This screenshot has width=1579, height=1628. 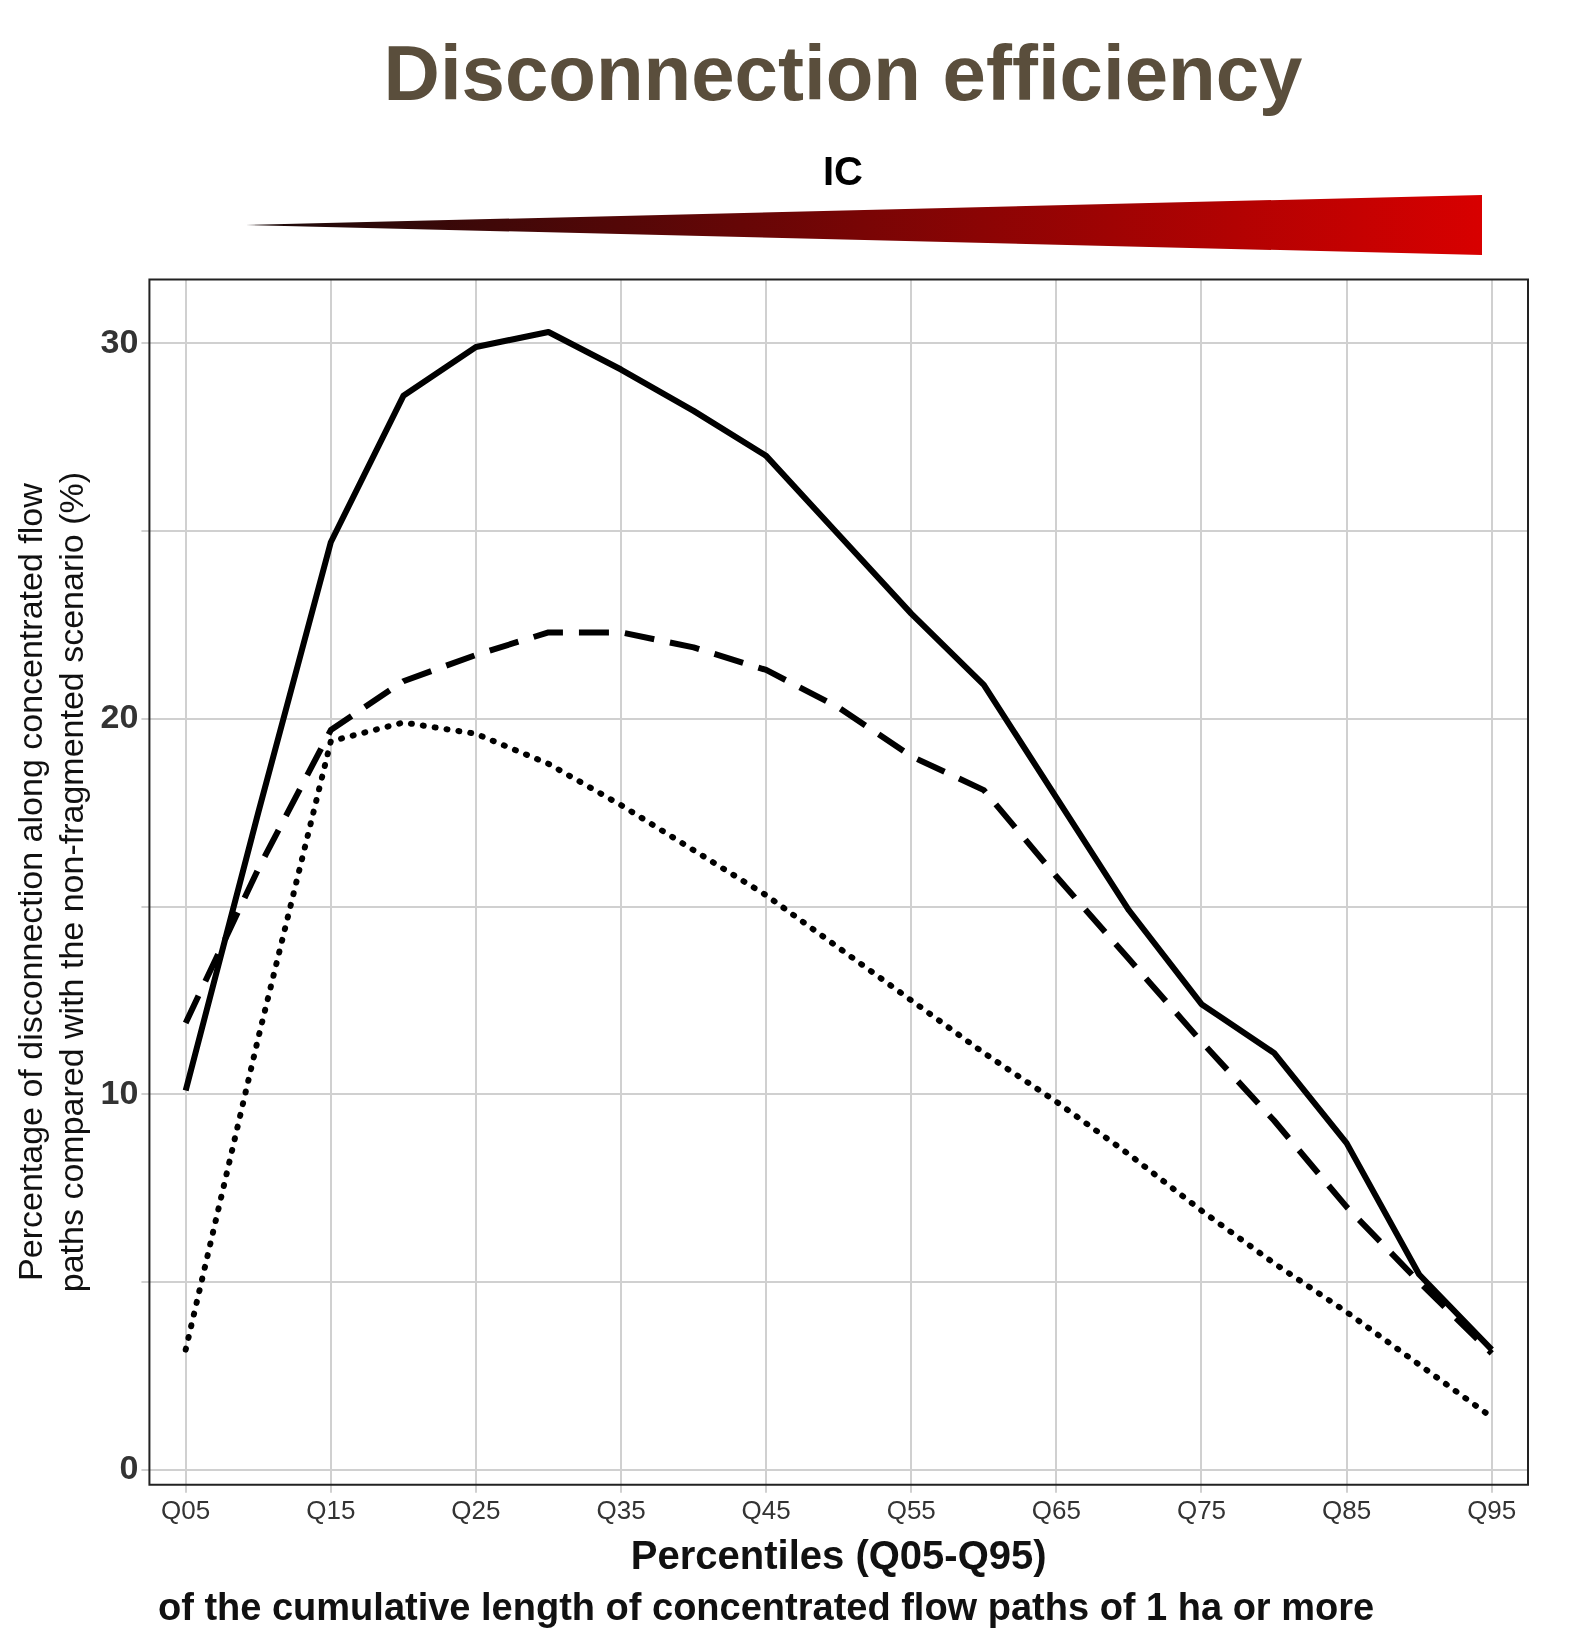 I want to click on x-tick-label: Q35, so click(x=621, y=1509).